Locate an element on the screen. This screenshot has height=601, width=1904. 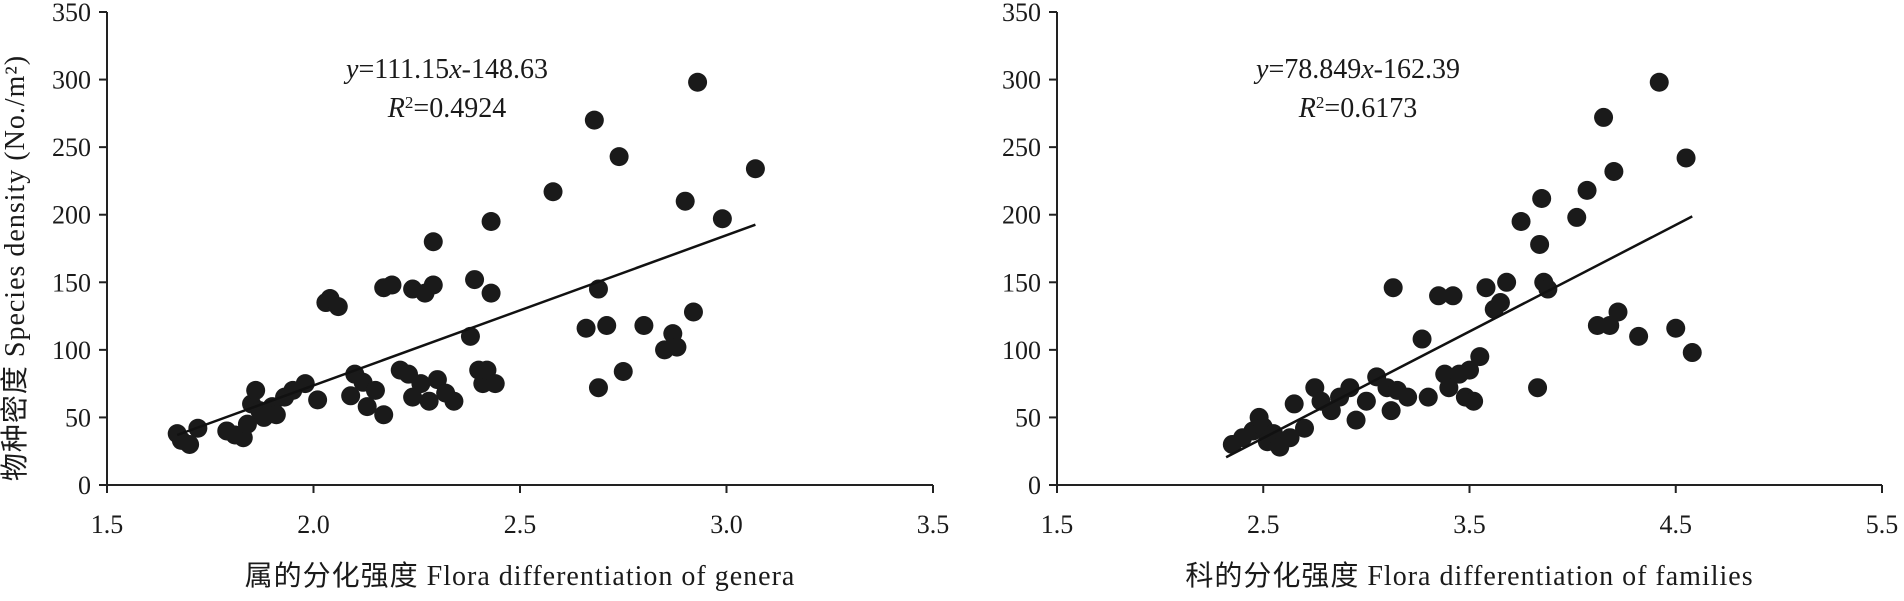
r-squared: R2=0.6173 is located at coordinates (1357, 109).